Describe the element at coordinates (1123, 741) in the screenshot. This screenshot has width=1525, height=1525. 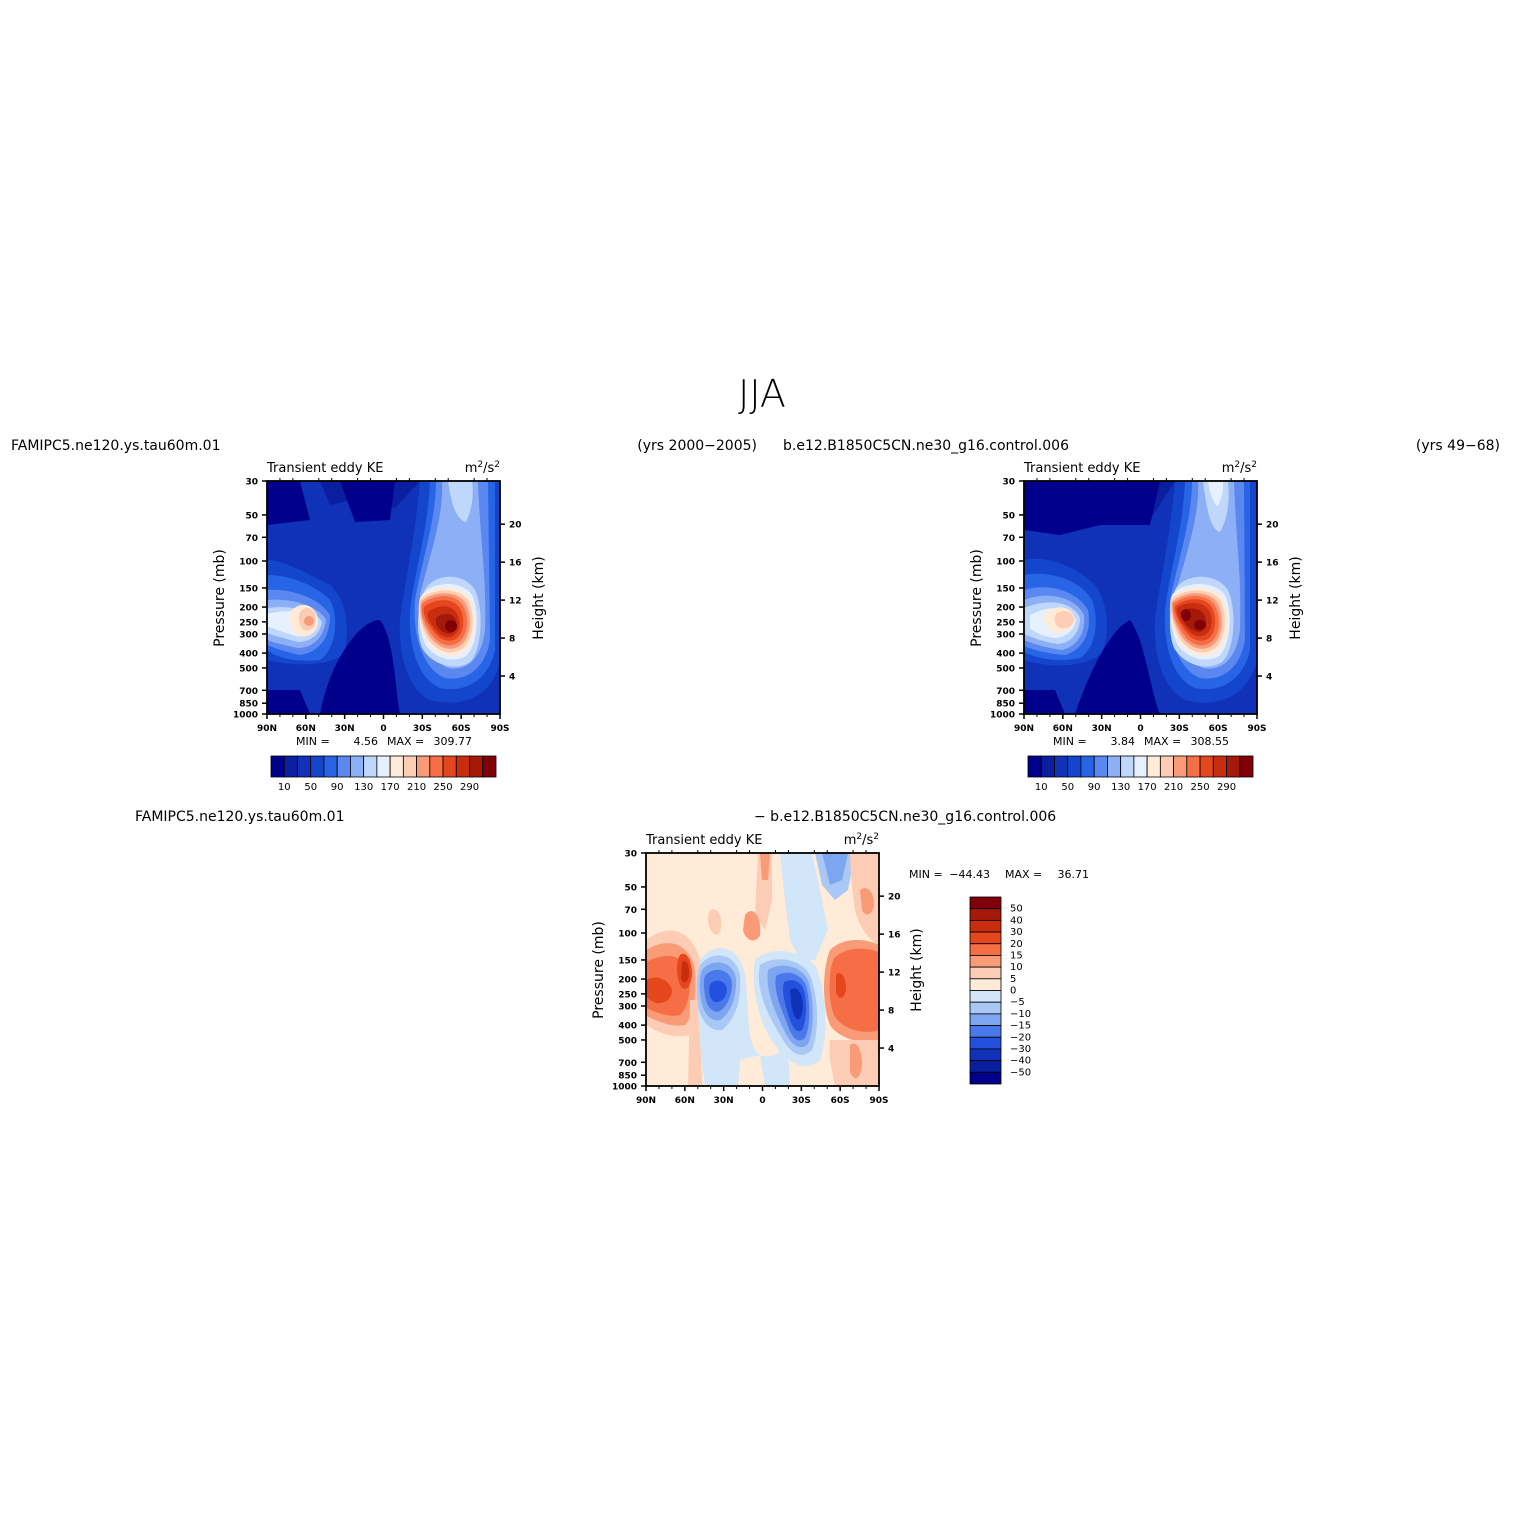
I see `case-b-min-value: 3.84` at that location.